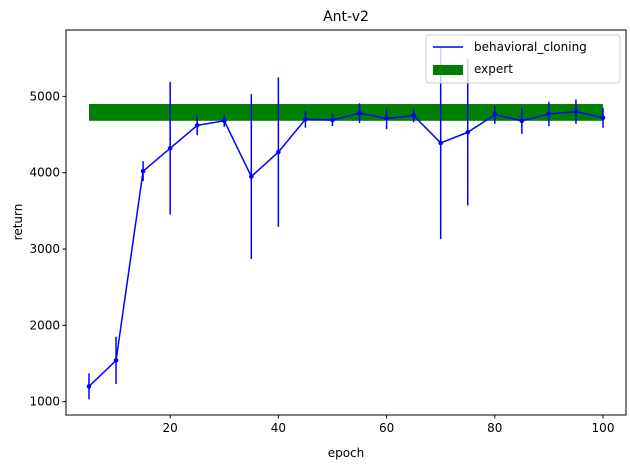 The image size is (630, 470). Describe the element at coordinates (44, 402) in the screenshot. I see `y-tick-label: 1000` at that location.